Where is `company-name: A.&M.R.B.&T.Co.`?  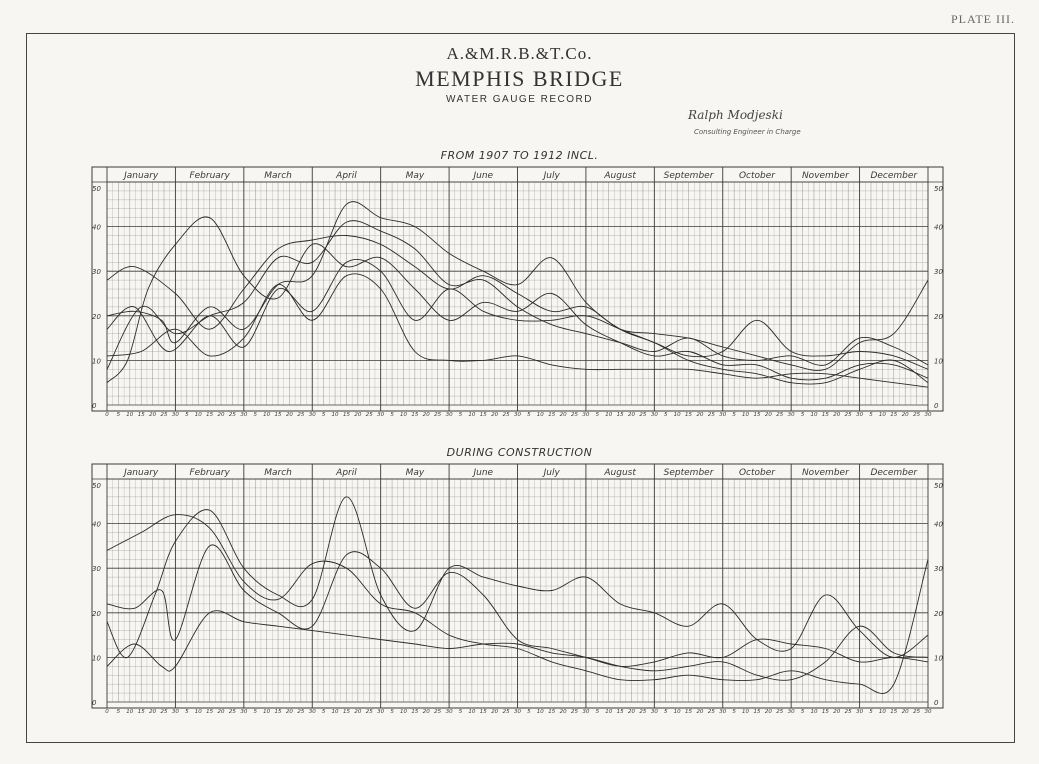
company-name: A.&M.R.B.&T.Co. is located at coordinates (519, 53).